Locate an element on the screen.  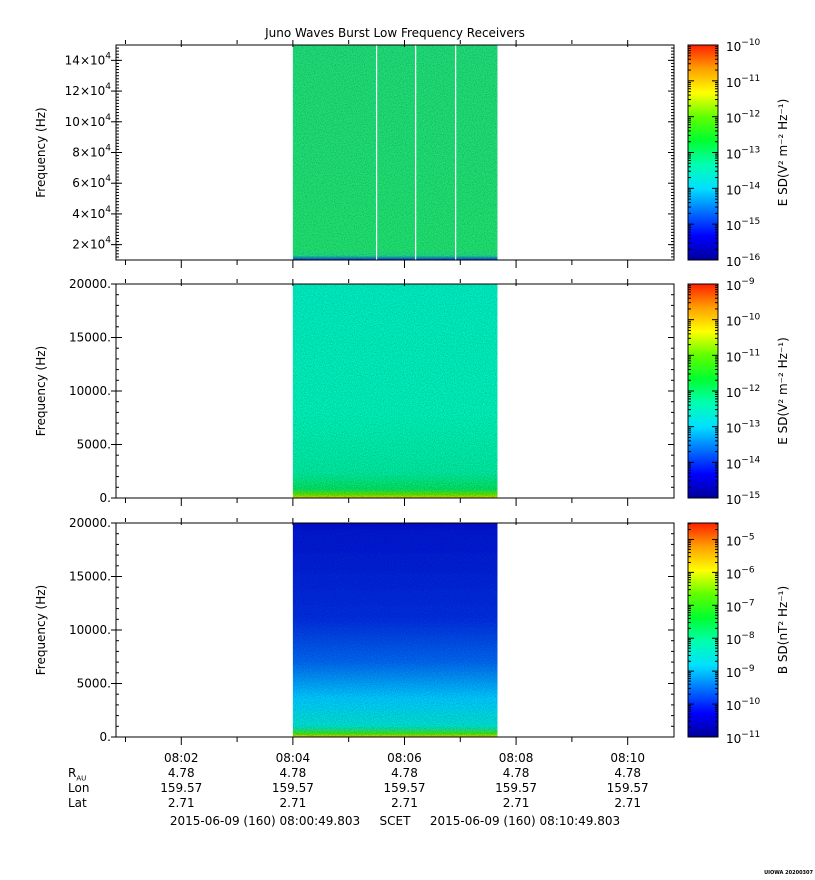
top-colorbar-tick-label: 10−15 is located at coordinates (743, 225).